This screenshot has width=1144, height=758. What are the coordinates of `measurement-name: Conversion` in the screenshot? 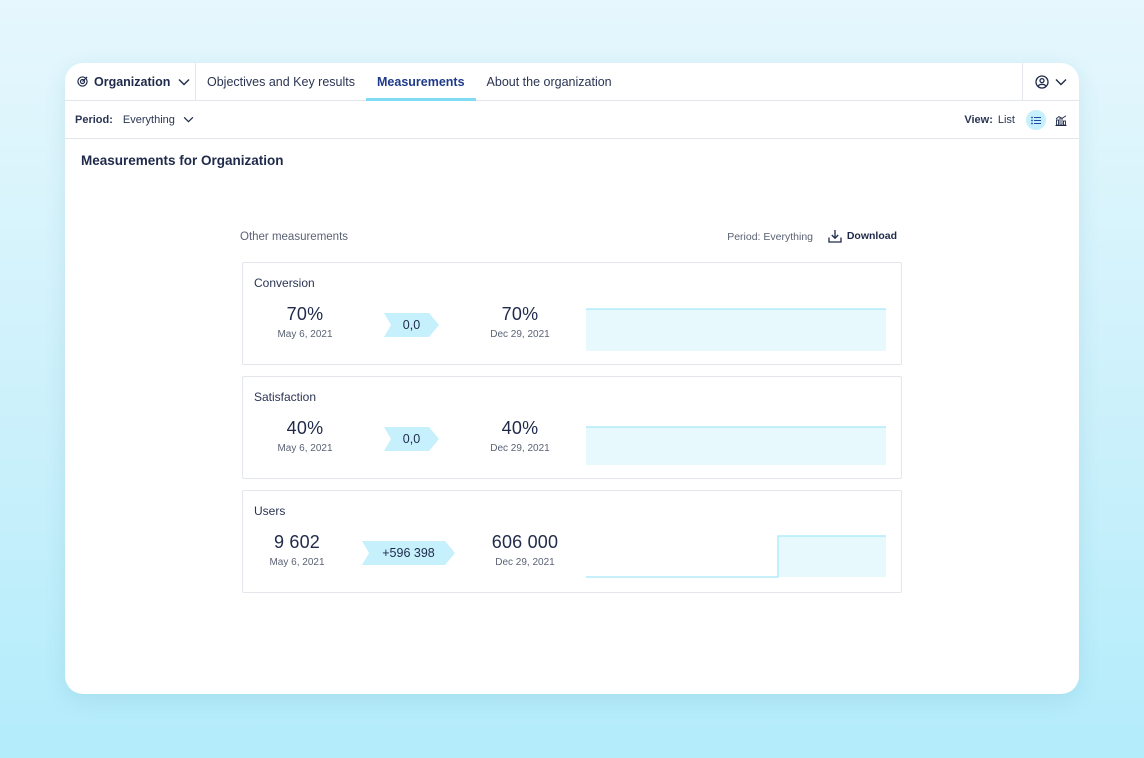 It's located at (284, 283).